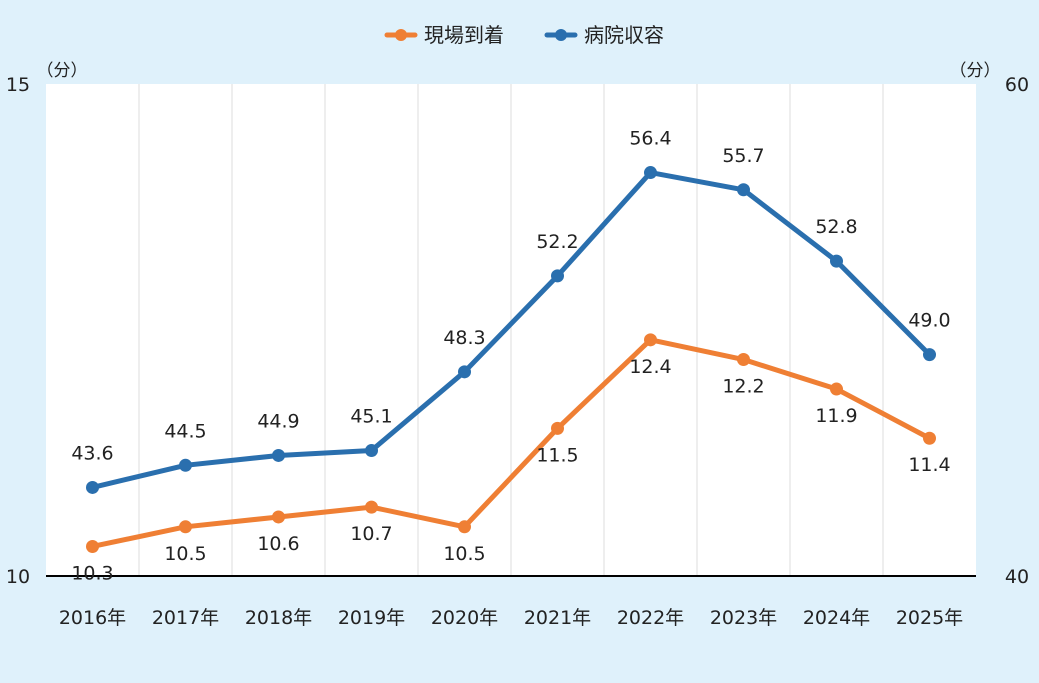  What do you see at coordinates (1017, 85) in the screenshot?
I see `right-tick-label: 60` at bounding box center [1017, 85].